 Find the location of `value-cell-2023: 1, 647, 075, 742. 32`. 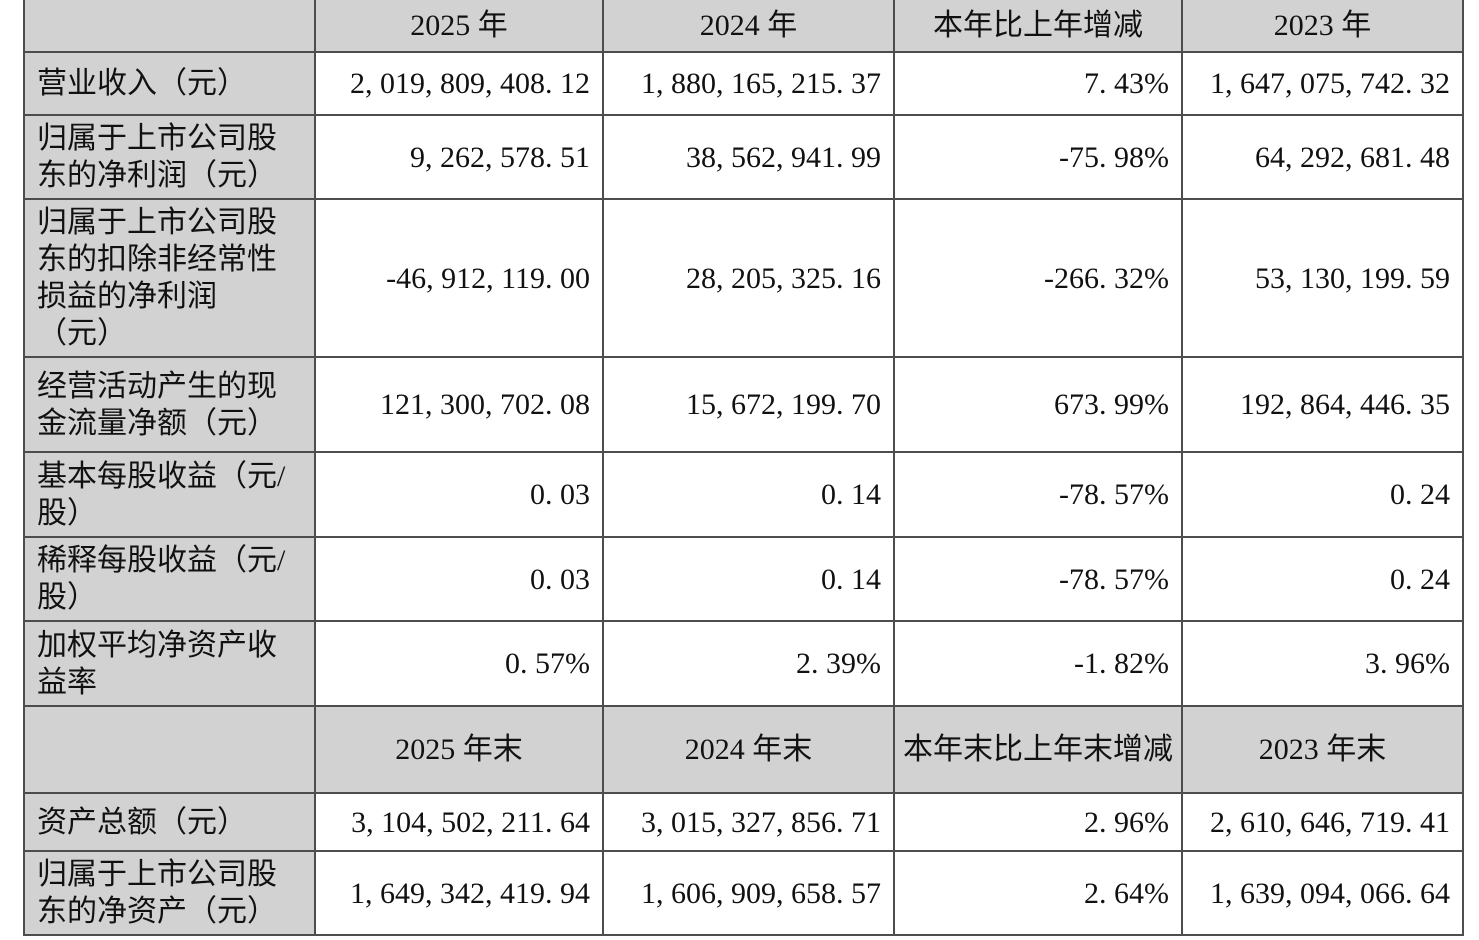

value-cell-2023: 1, 647, 075, 742. 32 is located at coordinates (1322, 83).